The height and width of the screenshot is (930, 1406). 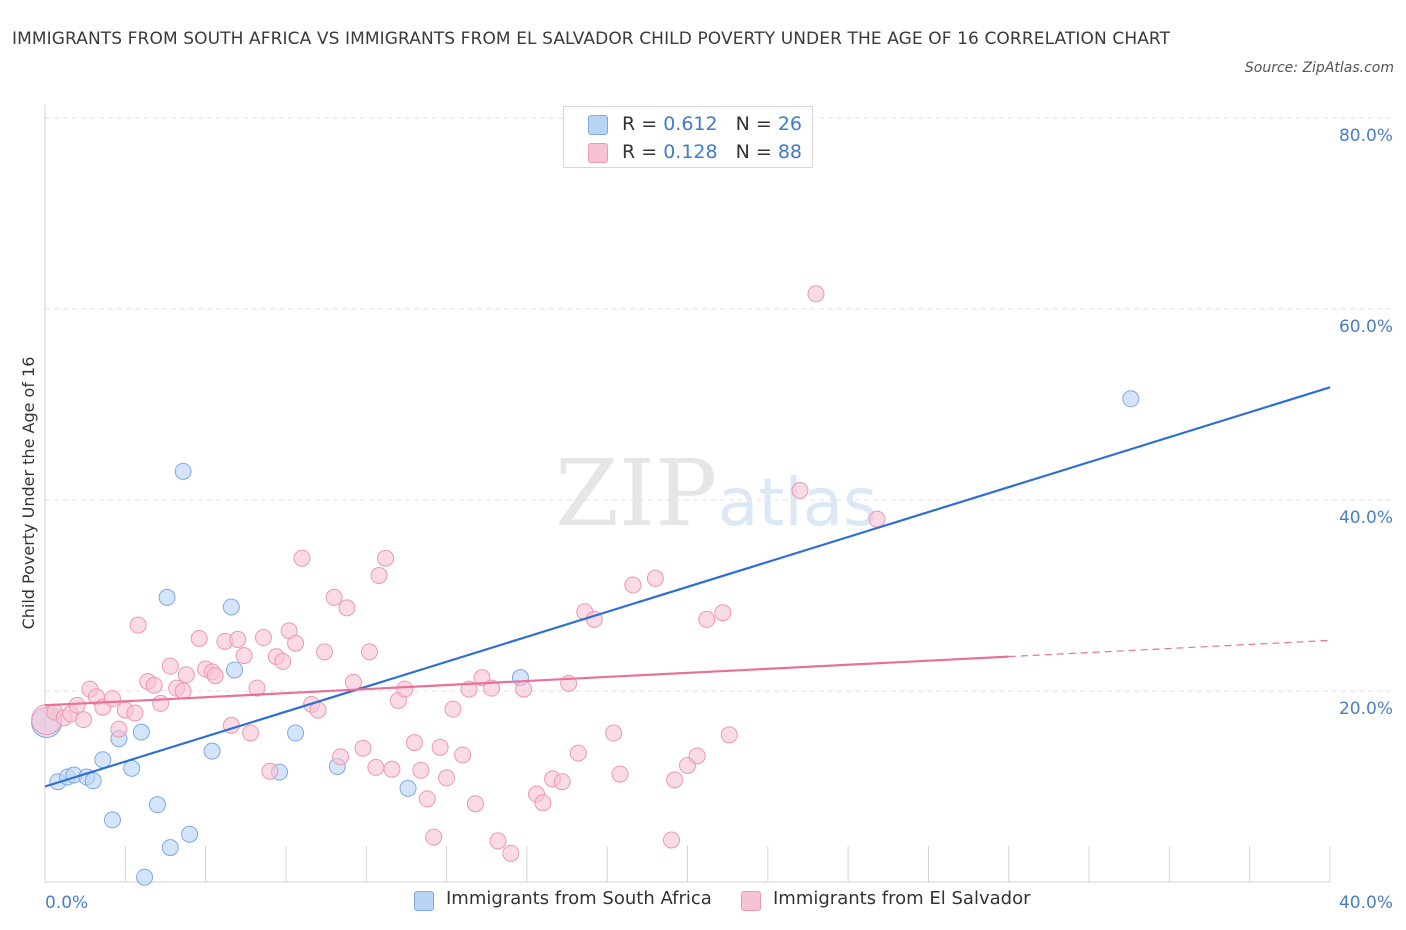 I want to click on x-ticks, so click(x=727, y=864).